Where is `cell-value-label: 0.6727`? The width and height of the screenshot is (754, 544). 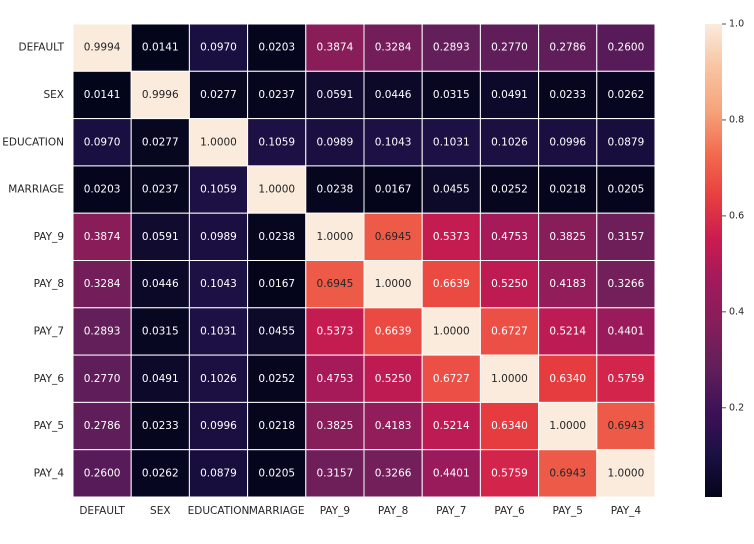 cell-value-label: 0.6727 is located at coordinates (509, 331).